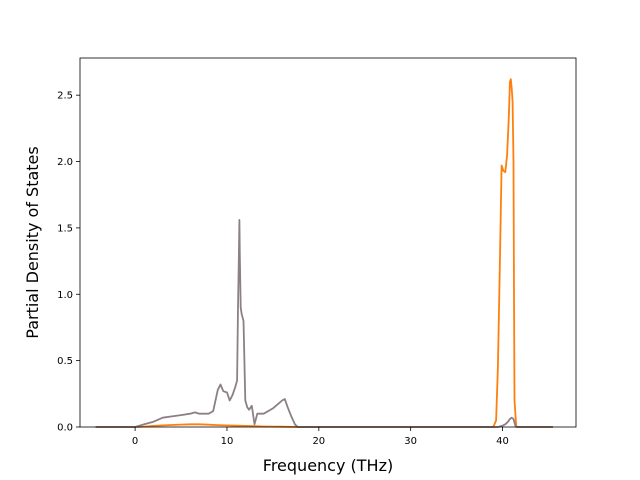  I want to click on y-axis-label: Partial Density of States, so click(32, 242).